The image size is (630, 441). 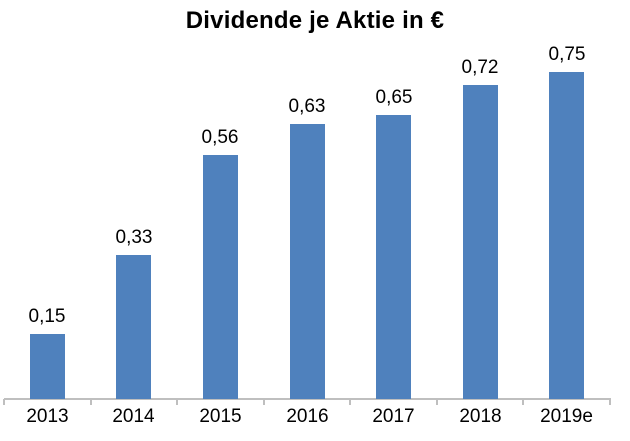 I want to click on bar-2019e, so click(x=566, y=235).